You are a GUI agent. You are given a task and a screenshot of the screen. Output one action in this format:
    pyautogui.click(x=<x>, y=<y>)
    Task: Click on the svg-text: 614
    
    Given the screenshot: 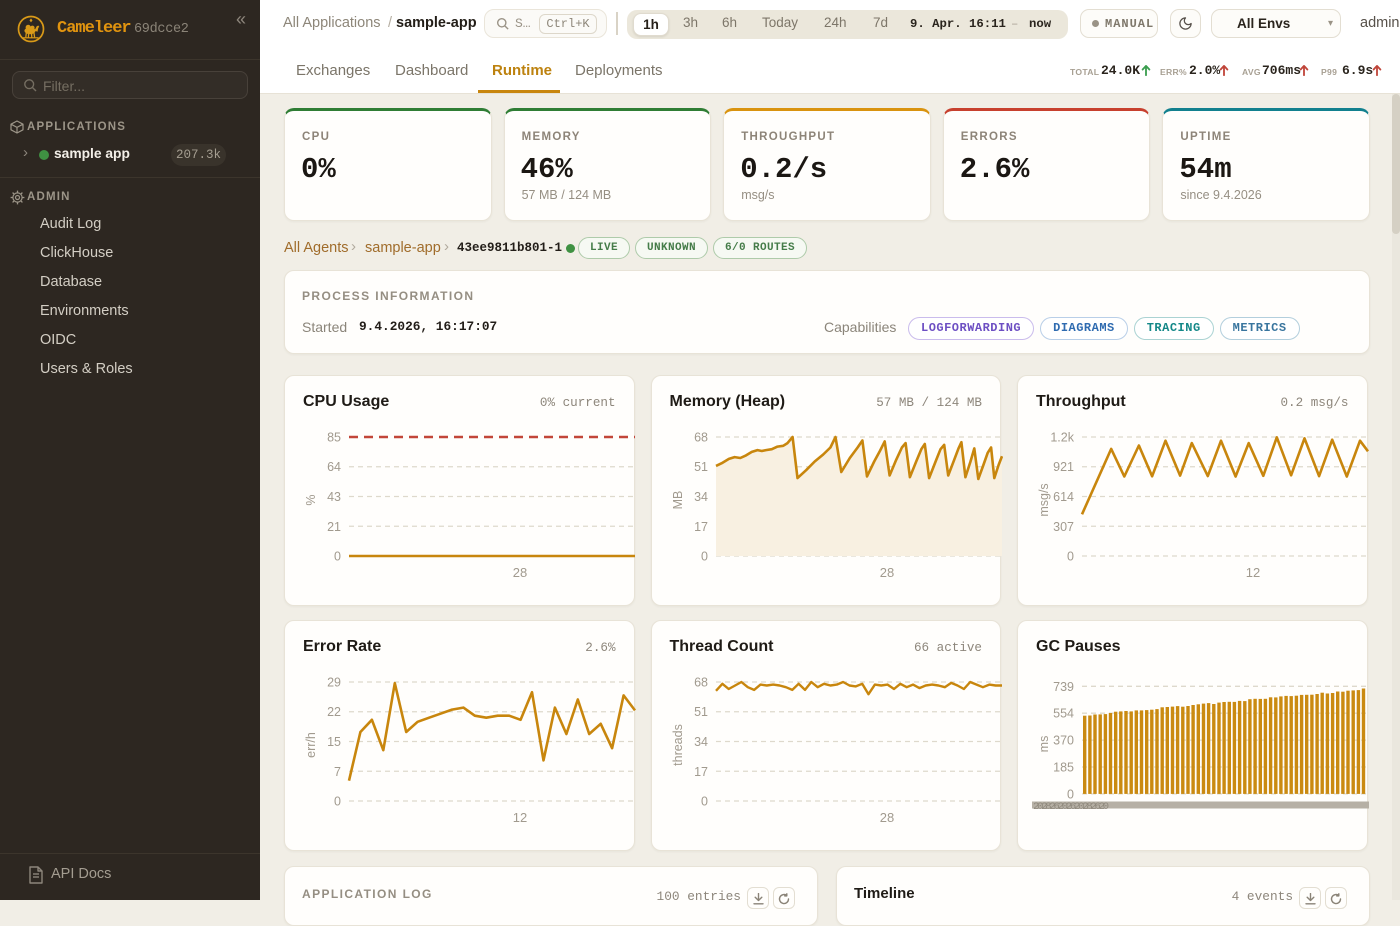 What is the action you would take?
    pyautogui.click(x=1063, y=497)
    